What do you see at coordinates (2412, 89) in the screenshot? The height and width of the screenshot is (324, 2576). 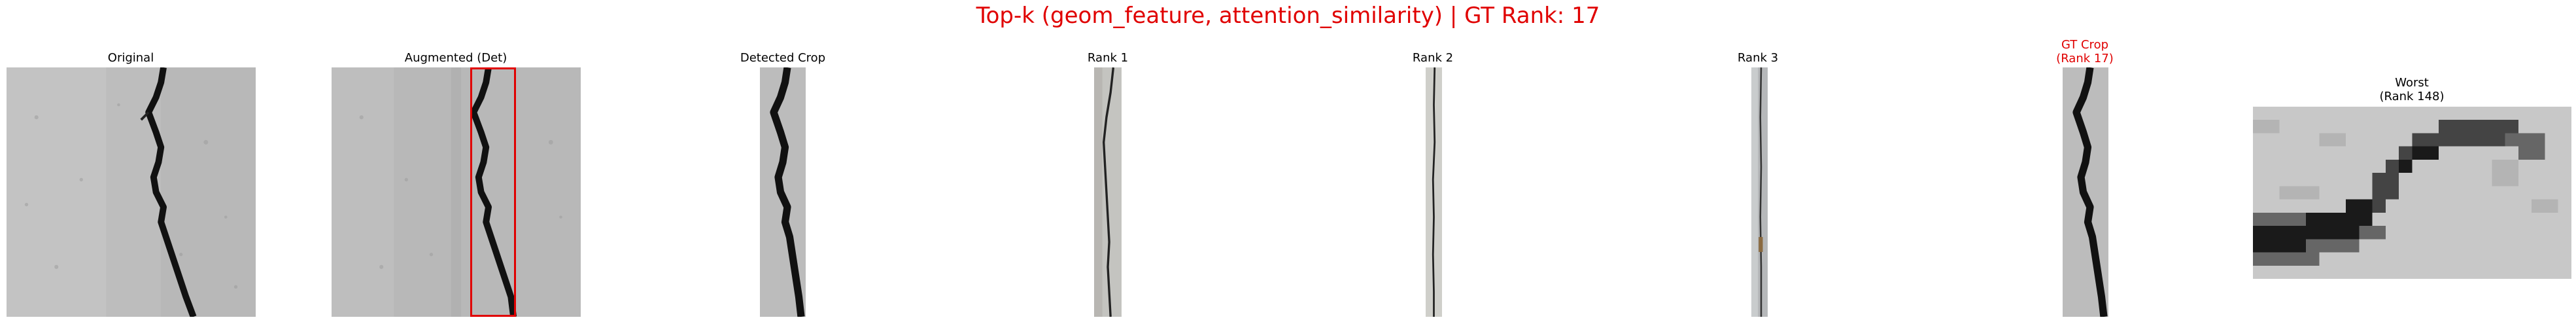 I see `panel-title-worst: Worst (Rank 148)` at bounding box center [2412, 89].